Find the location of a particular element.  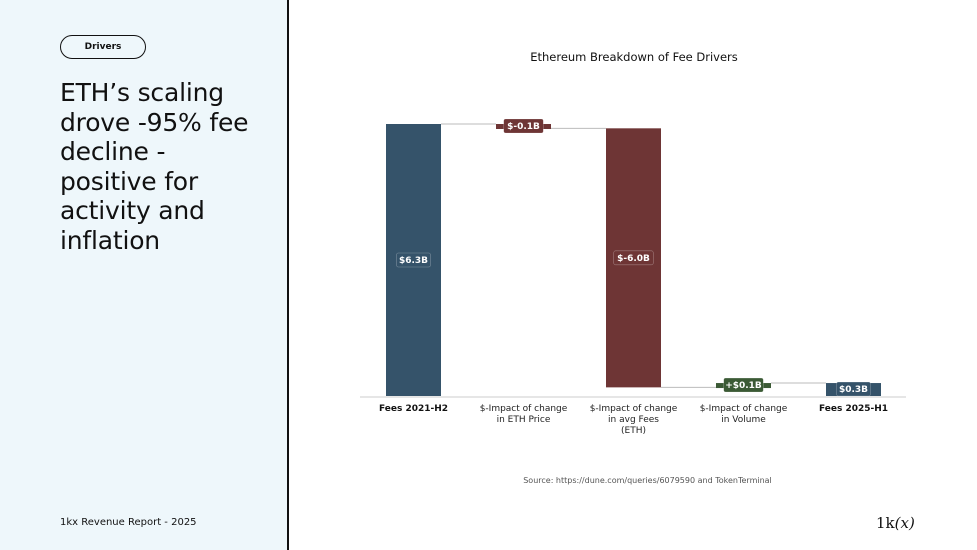

x-tick-label: $-Impact of change in avg Fees (ETH) is located at coordinates (634, 420).